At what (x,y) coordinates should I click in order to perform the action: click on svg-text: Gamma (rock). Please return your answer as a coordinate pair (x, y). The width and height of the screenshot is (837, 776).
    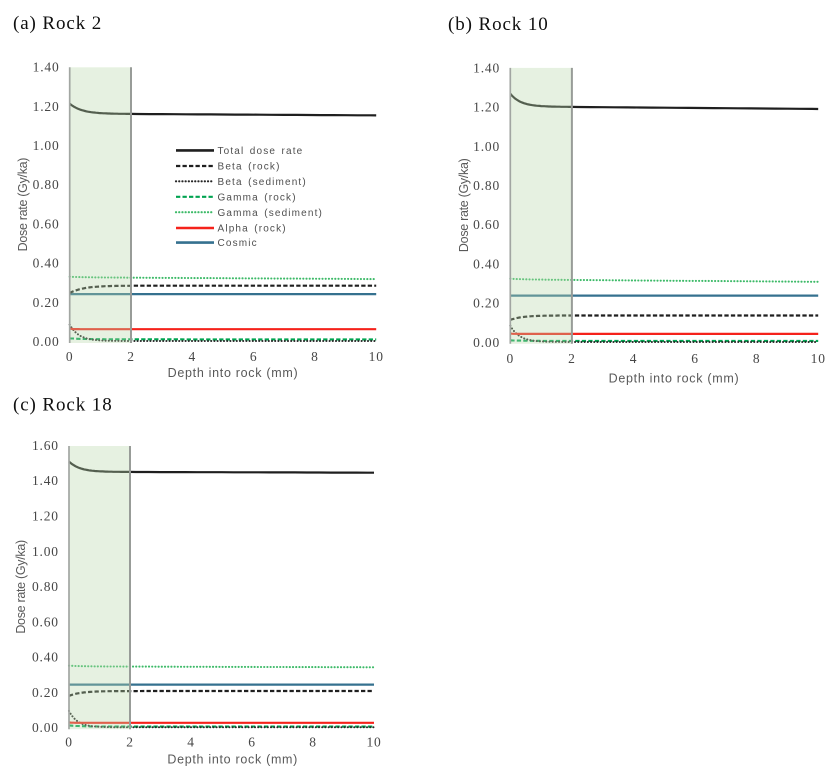
    Looking at the image, I should click on (257, 197).